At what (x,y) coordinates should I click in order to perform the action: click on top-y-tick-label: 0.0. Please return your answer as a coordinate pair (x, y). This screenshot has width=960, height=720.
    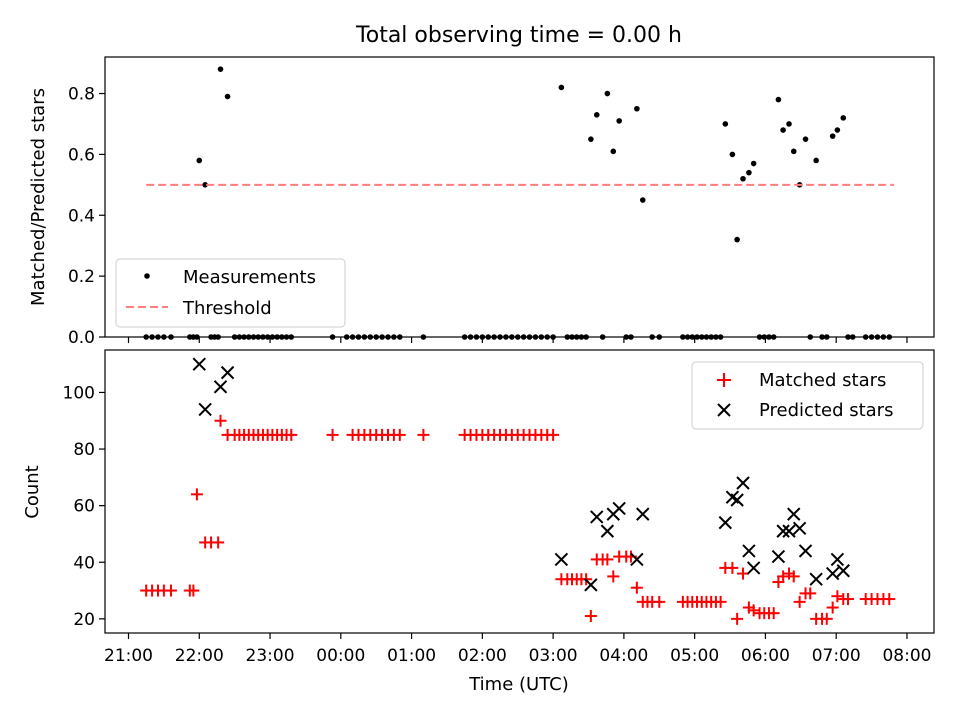
    Looking at the image, I should click on (81, 338).